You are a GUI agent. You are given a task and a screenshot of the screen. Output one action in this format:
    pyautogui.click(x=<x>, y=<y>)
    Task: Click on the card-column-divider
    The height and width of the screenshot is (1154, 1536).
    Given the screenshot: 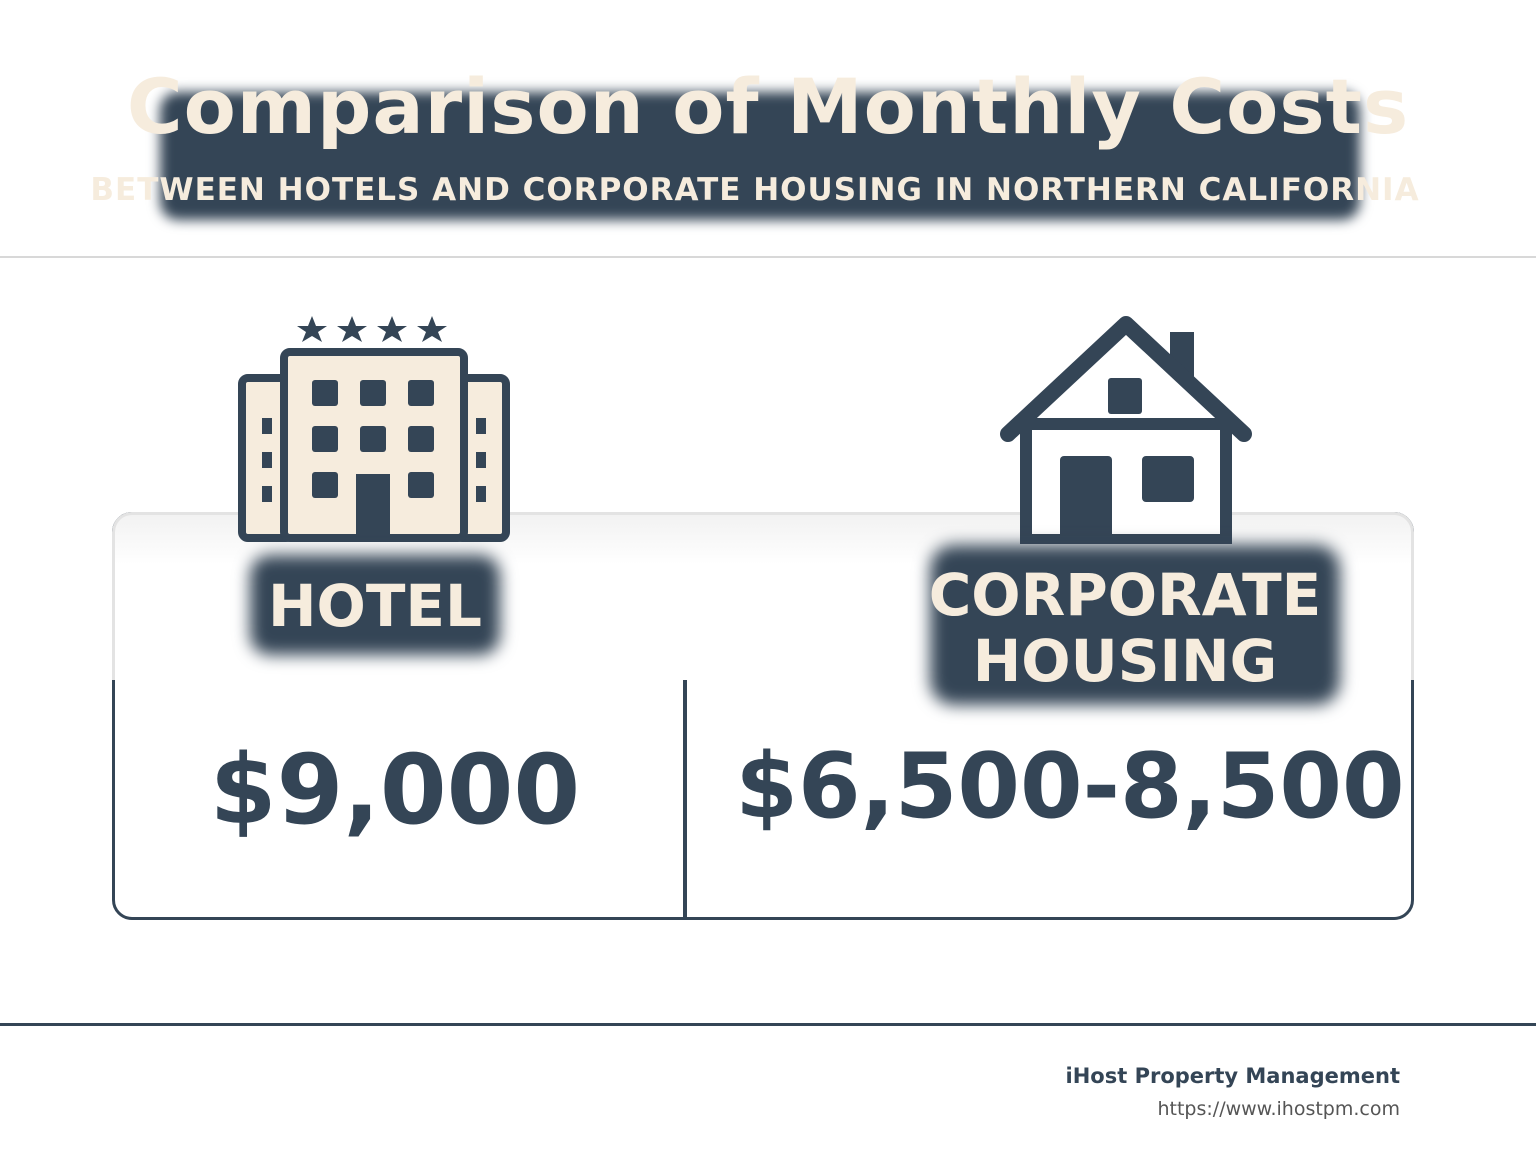 What is the action you would take?
    pyautogui.click(x=685, y=800)
    